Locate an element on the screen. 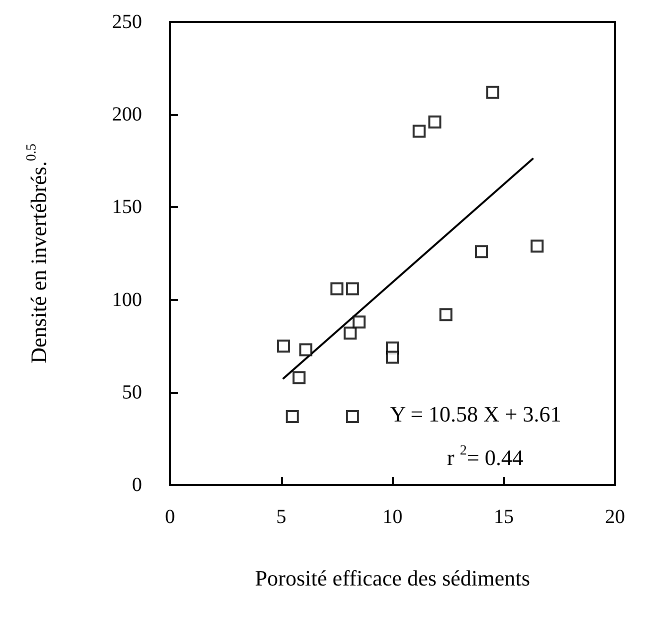 The image size is (654, 620). x-tick-label: 20 is located at coordinates (615, 517).